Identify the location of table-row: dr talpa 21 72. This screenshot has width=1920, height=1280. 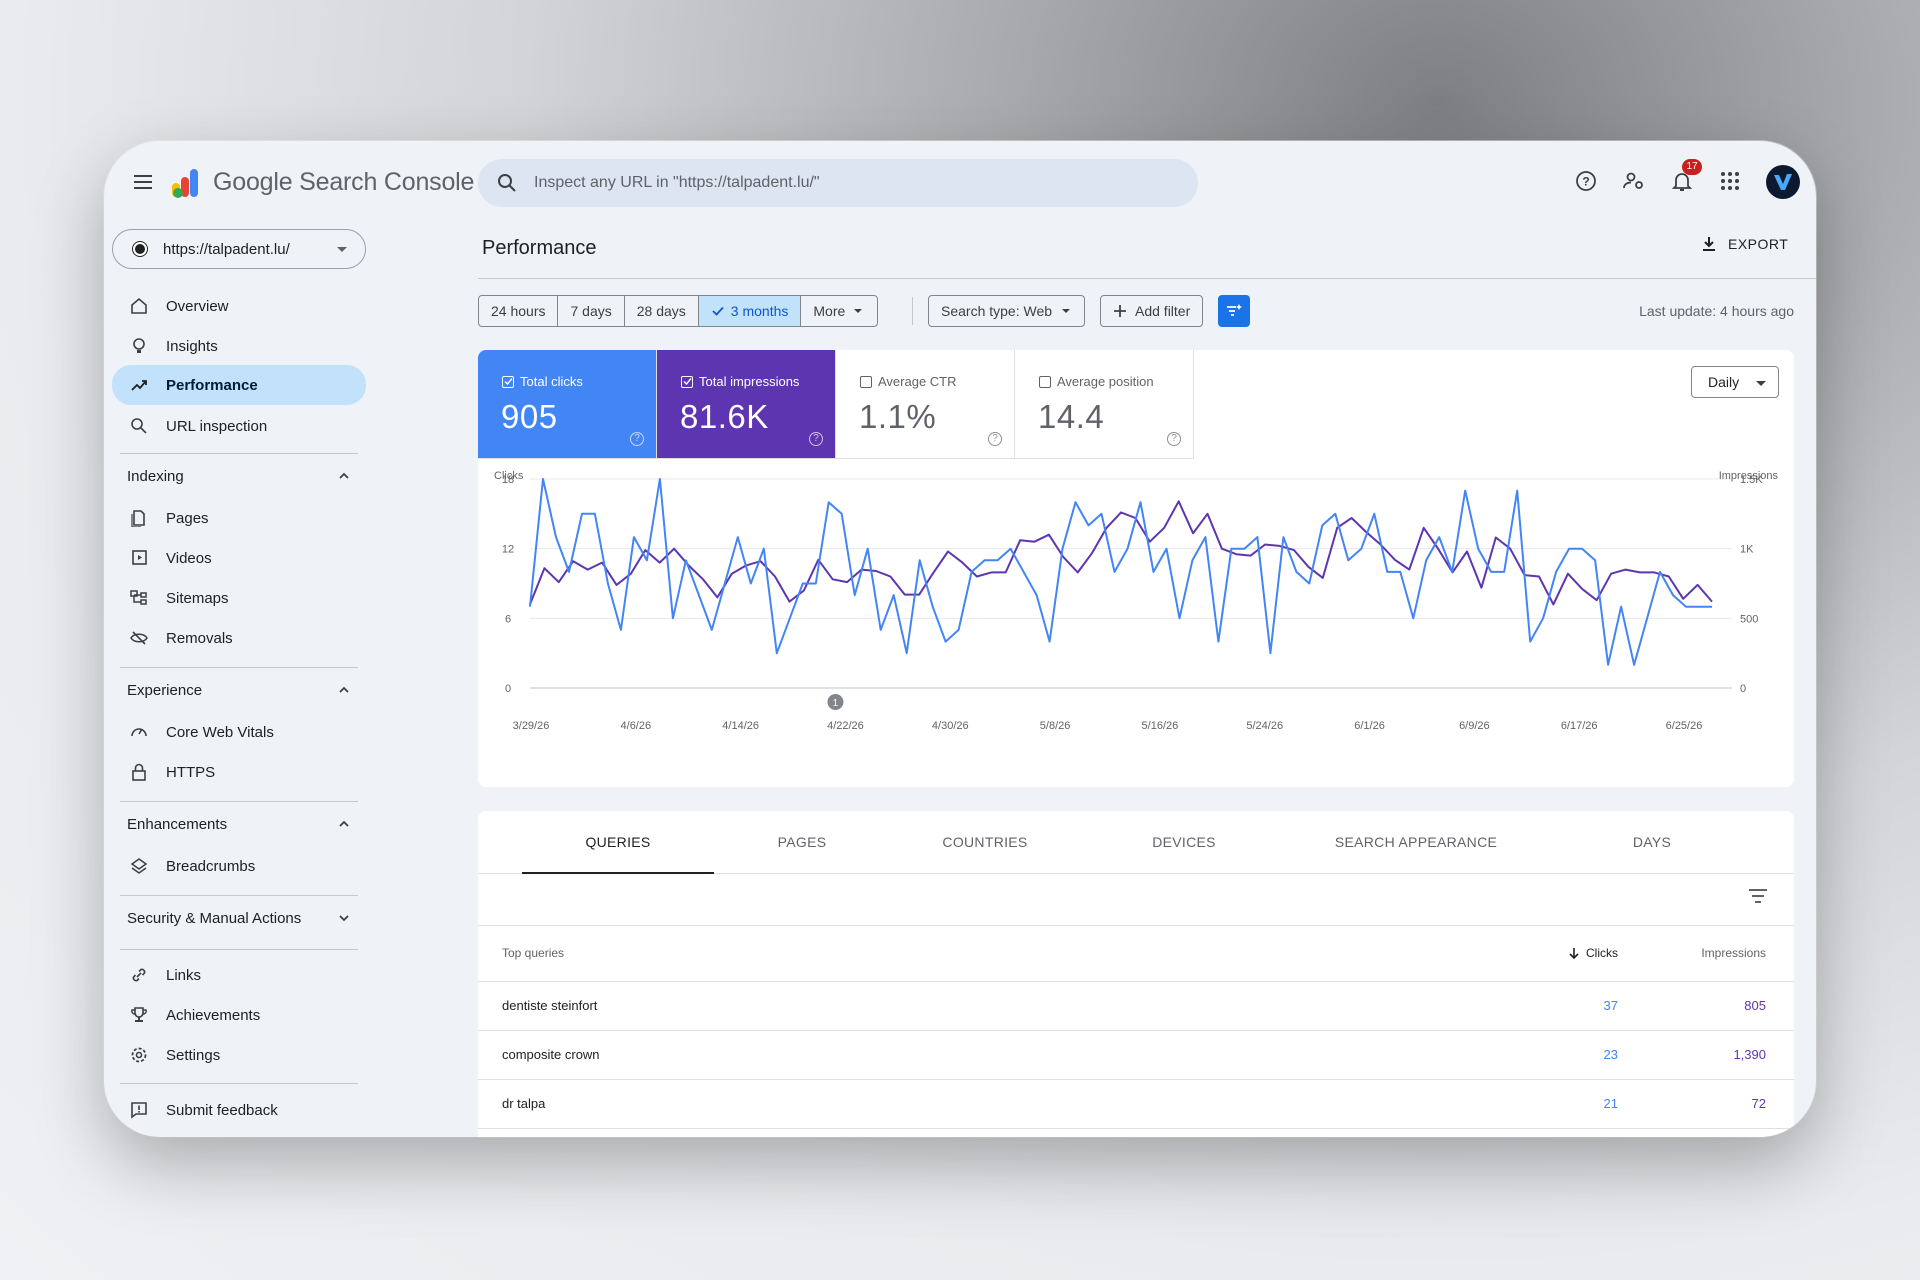
(1136, 1104).